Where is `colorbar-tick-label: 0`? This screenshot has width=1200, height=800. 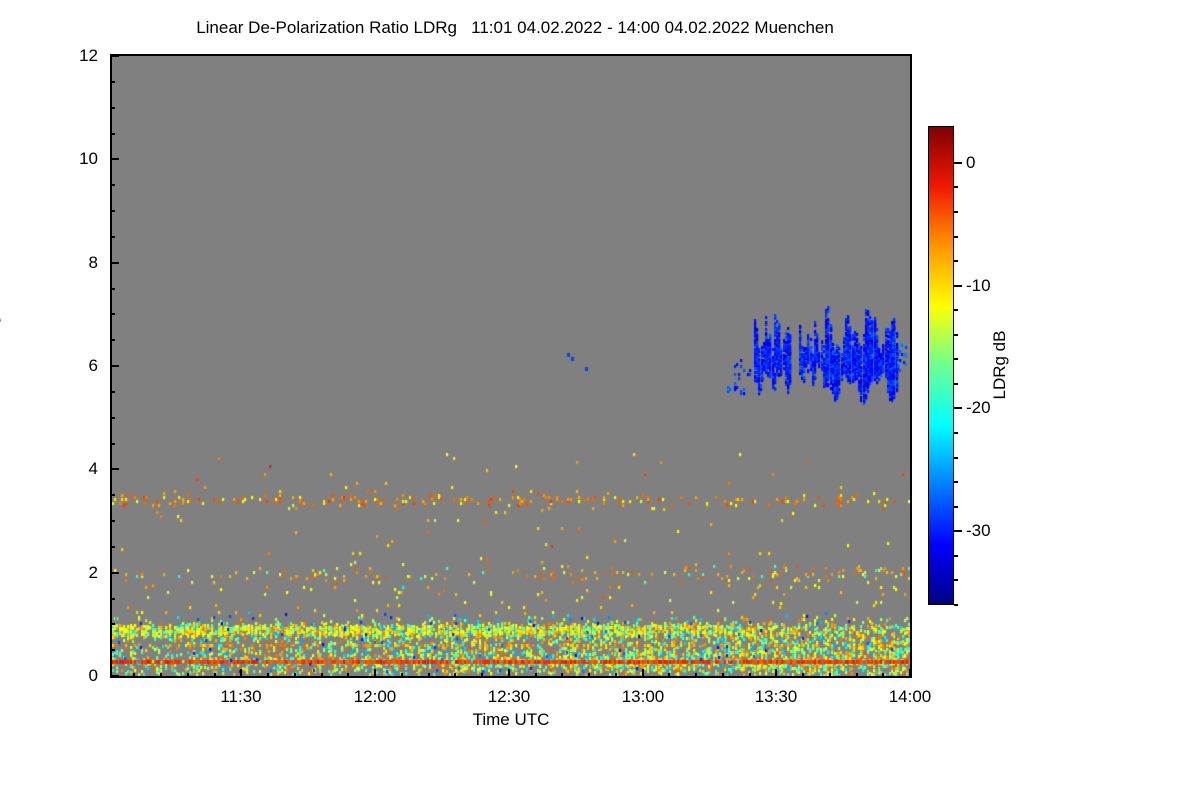 colorbar-tick-label: 0 is located at coordinates (971, 162).